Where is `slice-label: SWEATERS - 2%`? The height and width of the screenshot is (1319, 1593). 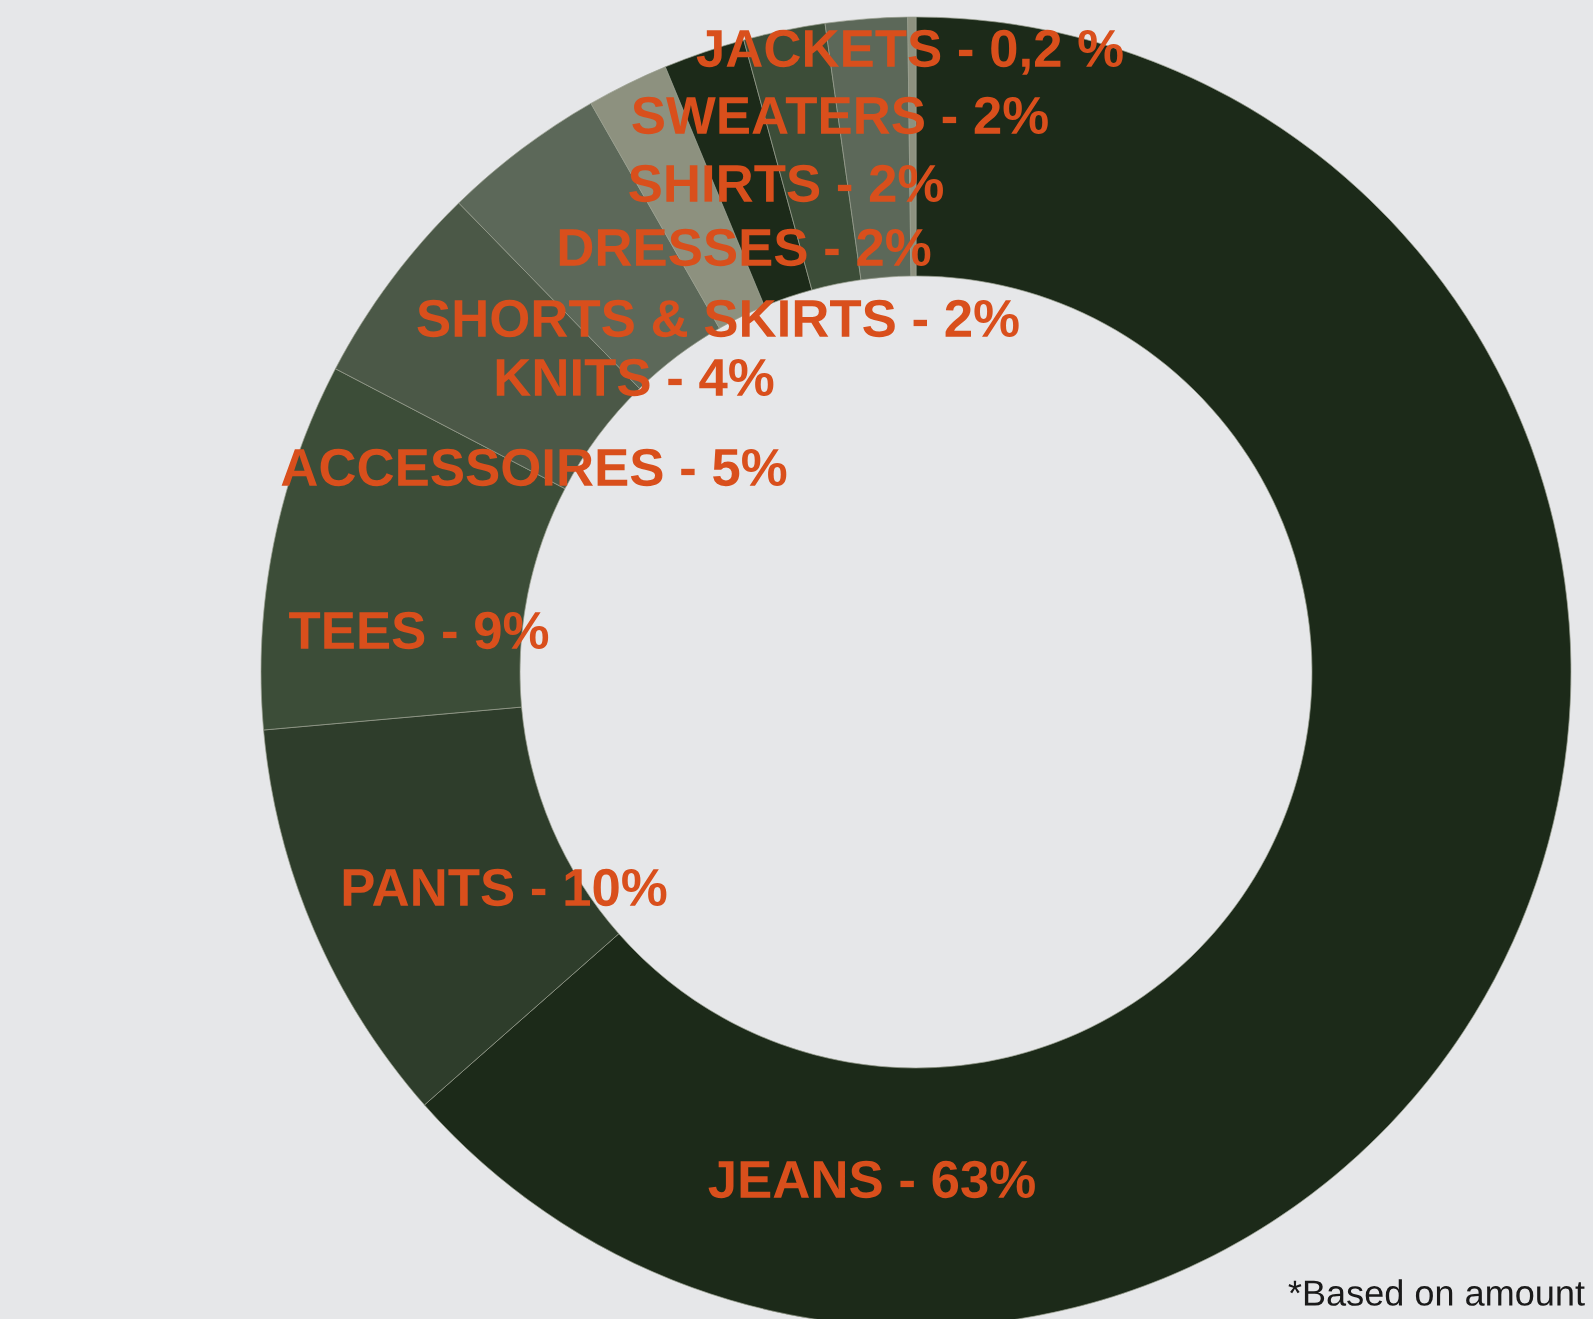
slice-label: SWEATERS - 2% is located at coordinates (840, 115).